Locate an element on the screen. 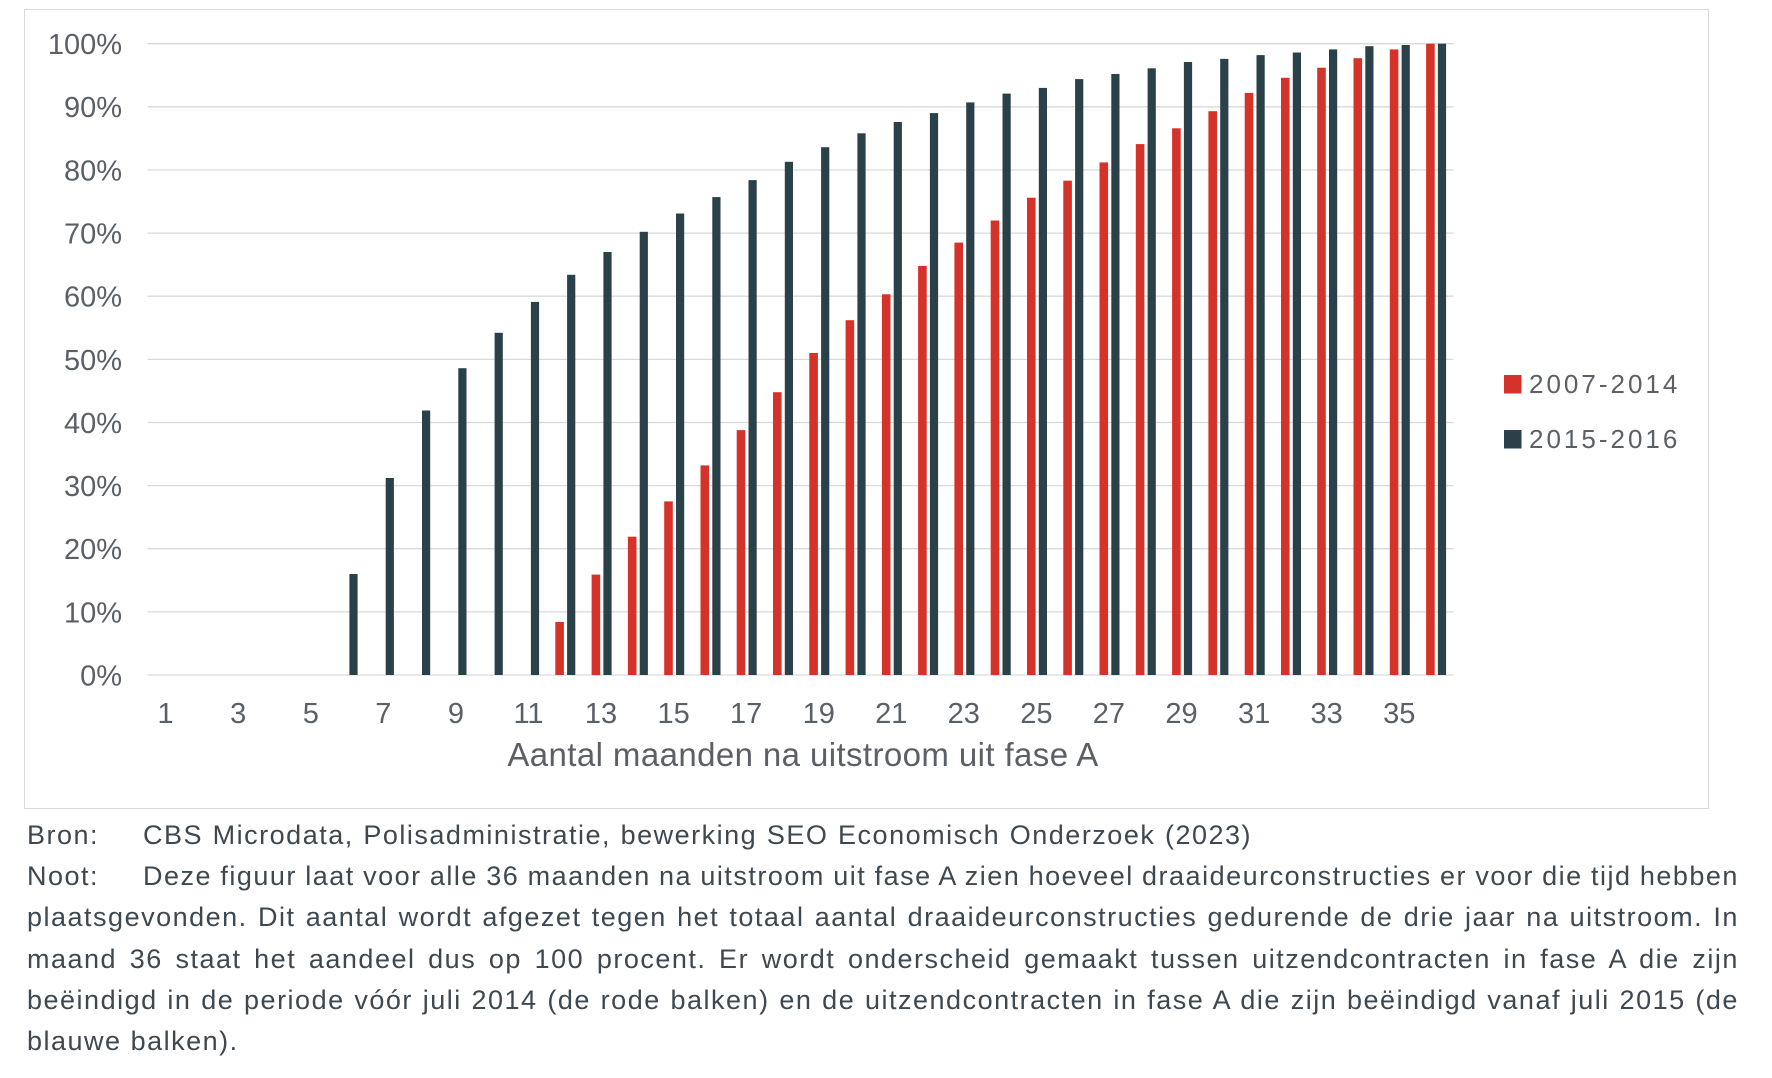  svg-text: 13 is located at coordinates (601, 714).